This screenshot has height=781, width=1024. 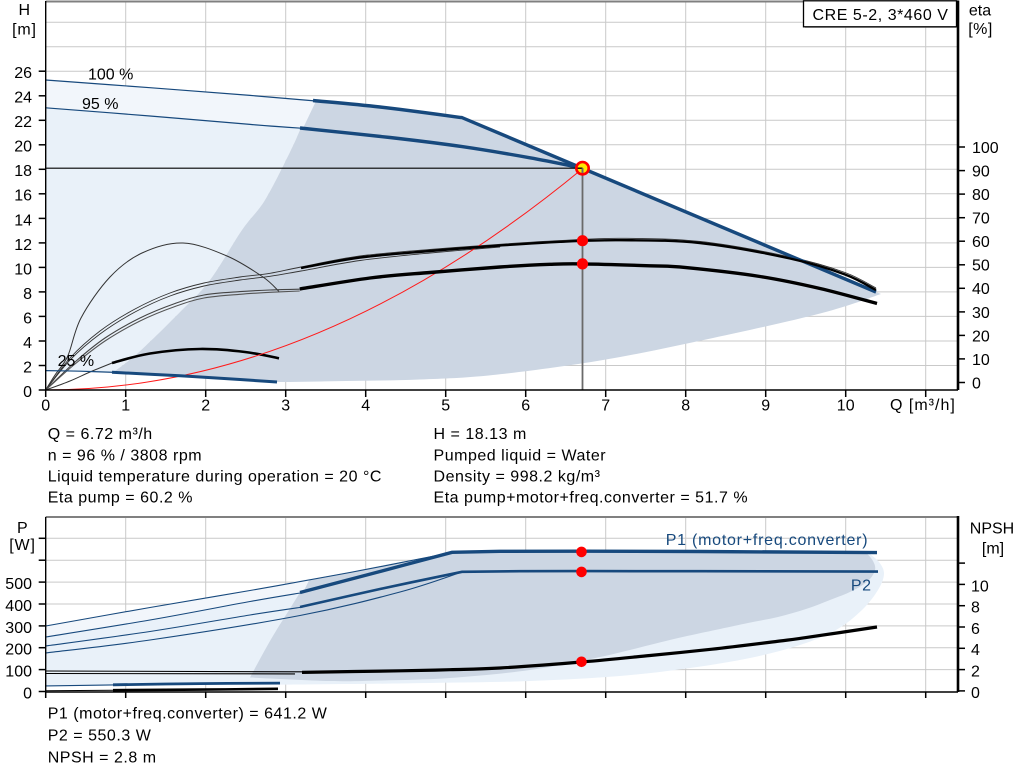 I want to click on svg-text: 7, so click(x=605, y=406).